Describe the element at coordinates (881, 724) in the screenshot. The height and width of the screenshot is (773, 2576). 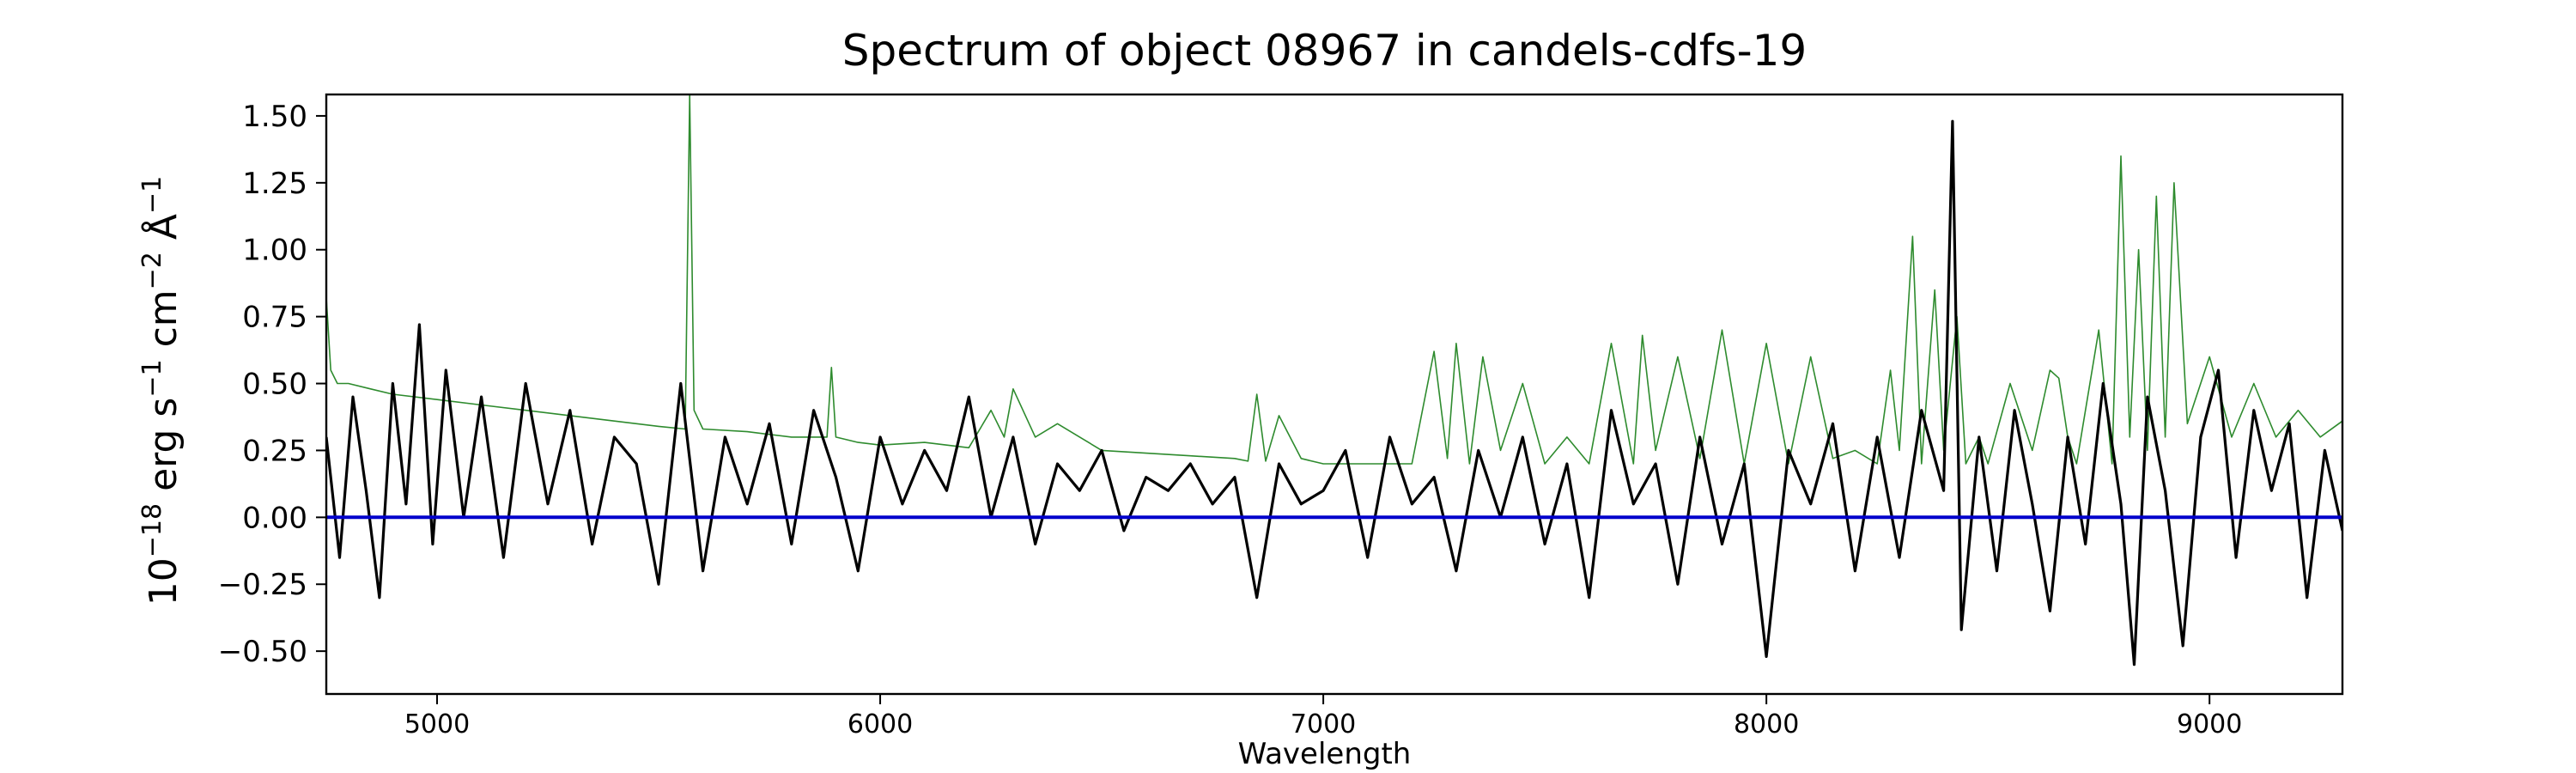
I see `x-tick-label: 6000` at that location.